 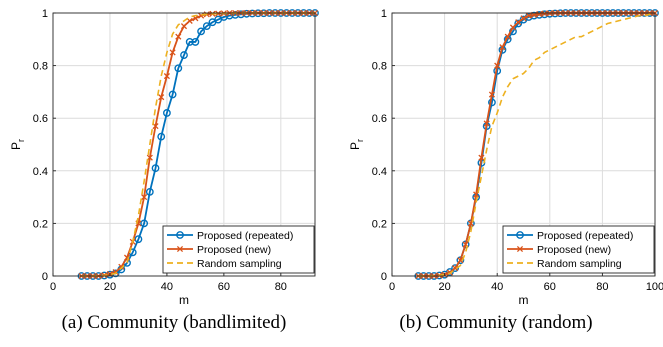 I want to click on caption-a: (a) Community (bandlimited), so click(x=174, y=322).